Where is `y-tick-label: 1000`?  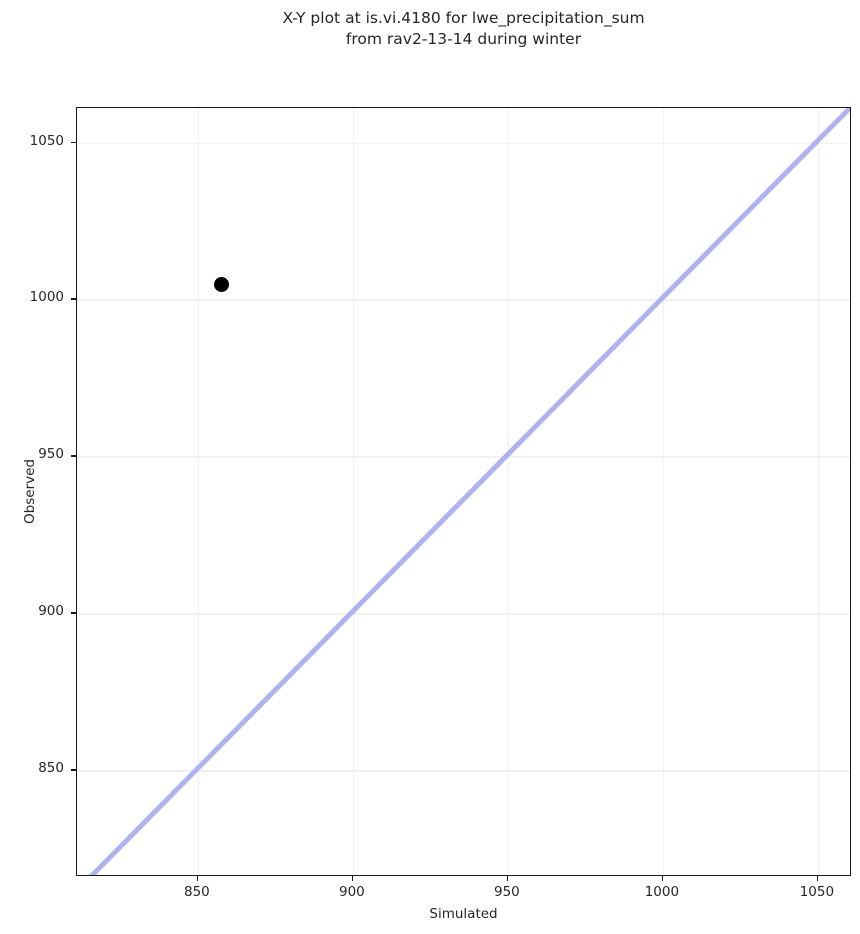
y-tick-label: 1000 is located at coordinates (46, 297).